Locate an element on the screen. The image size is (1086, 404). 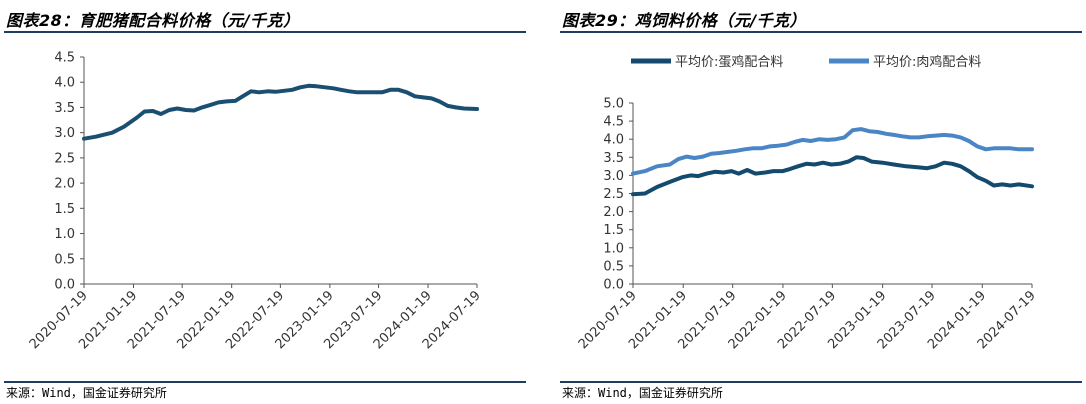
legend-label: 平均价:蛋鸡配合料 is located at coordinates (729, 62).